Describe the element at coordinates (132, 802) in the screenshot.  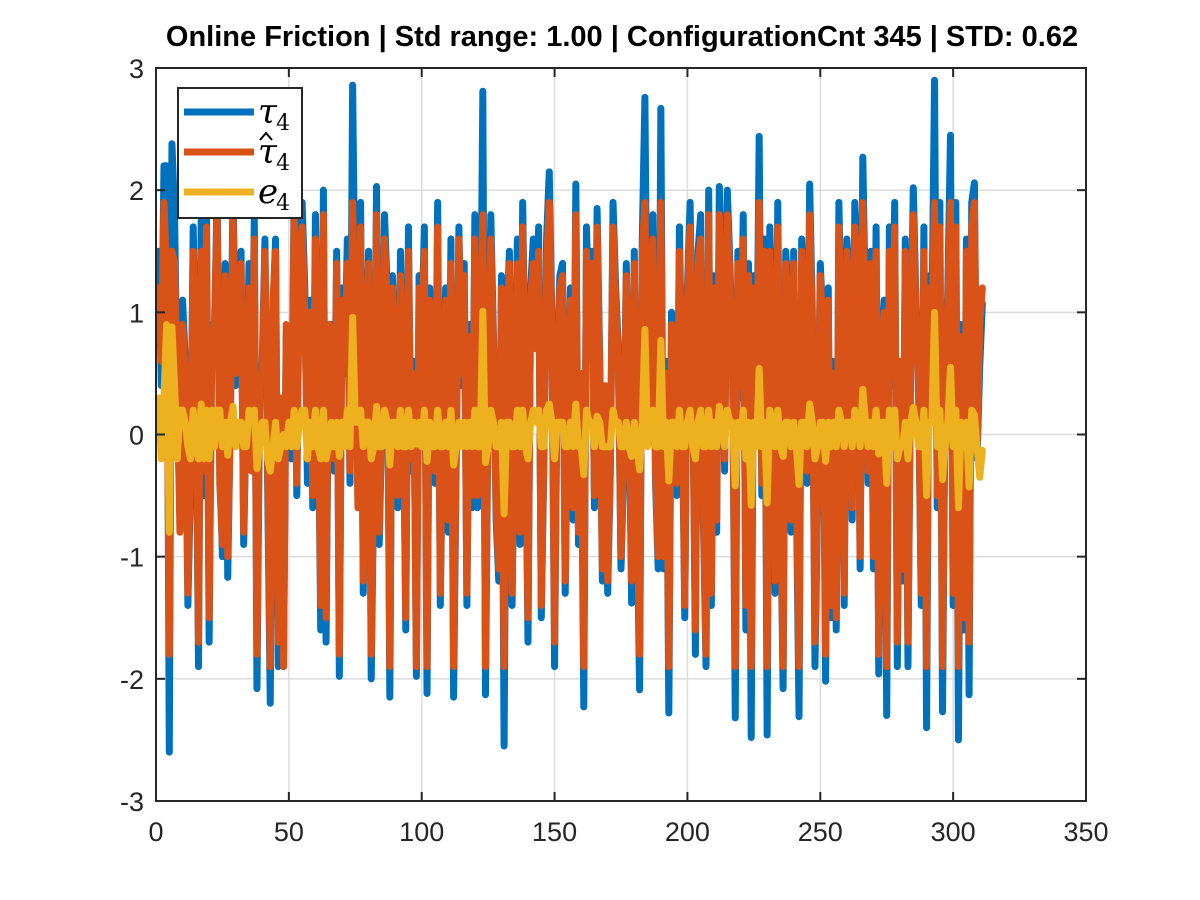
I see `y-tick-label: -3` at that location.